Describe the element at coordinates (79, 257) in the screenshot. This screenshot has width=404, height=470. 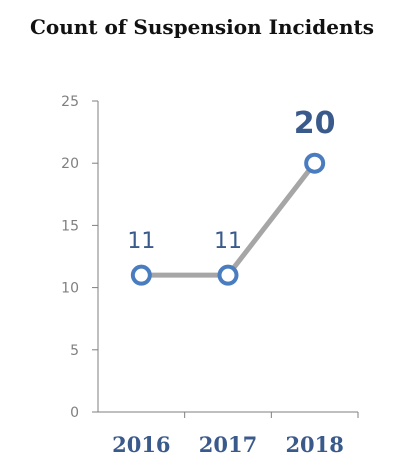
I see `y-axis-ticks: 0 5 10 15 20 25` at that location.